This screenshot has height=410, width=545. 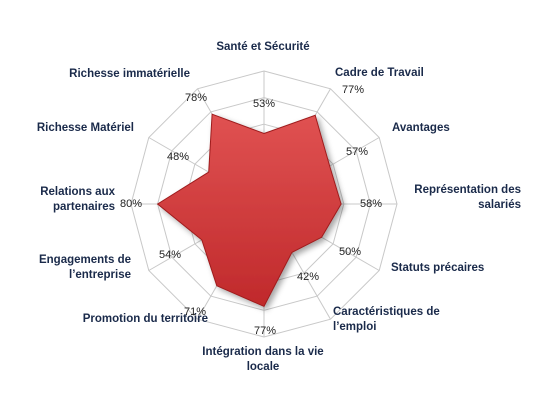 What do you see at coordinates (308, 277) in the screenshot?
I see `value-label-6: 42%` at bounding box center [308, 277].